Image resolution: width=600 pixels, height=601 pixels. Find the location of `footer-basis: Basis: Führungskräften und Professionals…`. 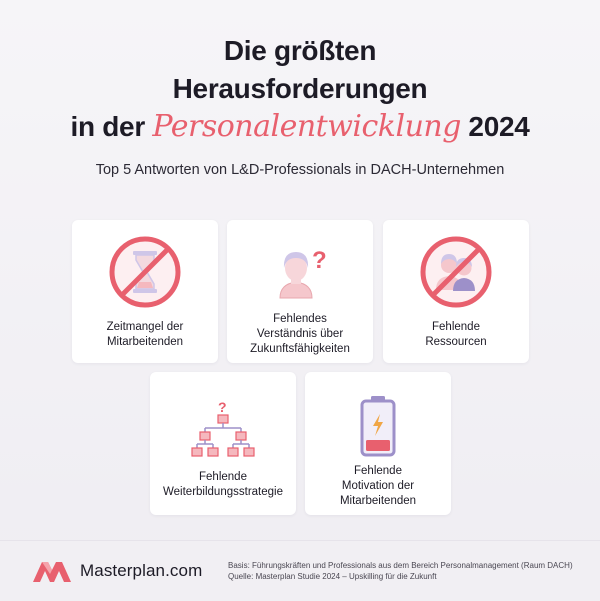

footer-basis: Basis: Führungskräften und Professionals… is located at coordinates (400, 565).